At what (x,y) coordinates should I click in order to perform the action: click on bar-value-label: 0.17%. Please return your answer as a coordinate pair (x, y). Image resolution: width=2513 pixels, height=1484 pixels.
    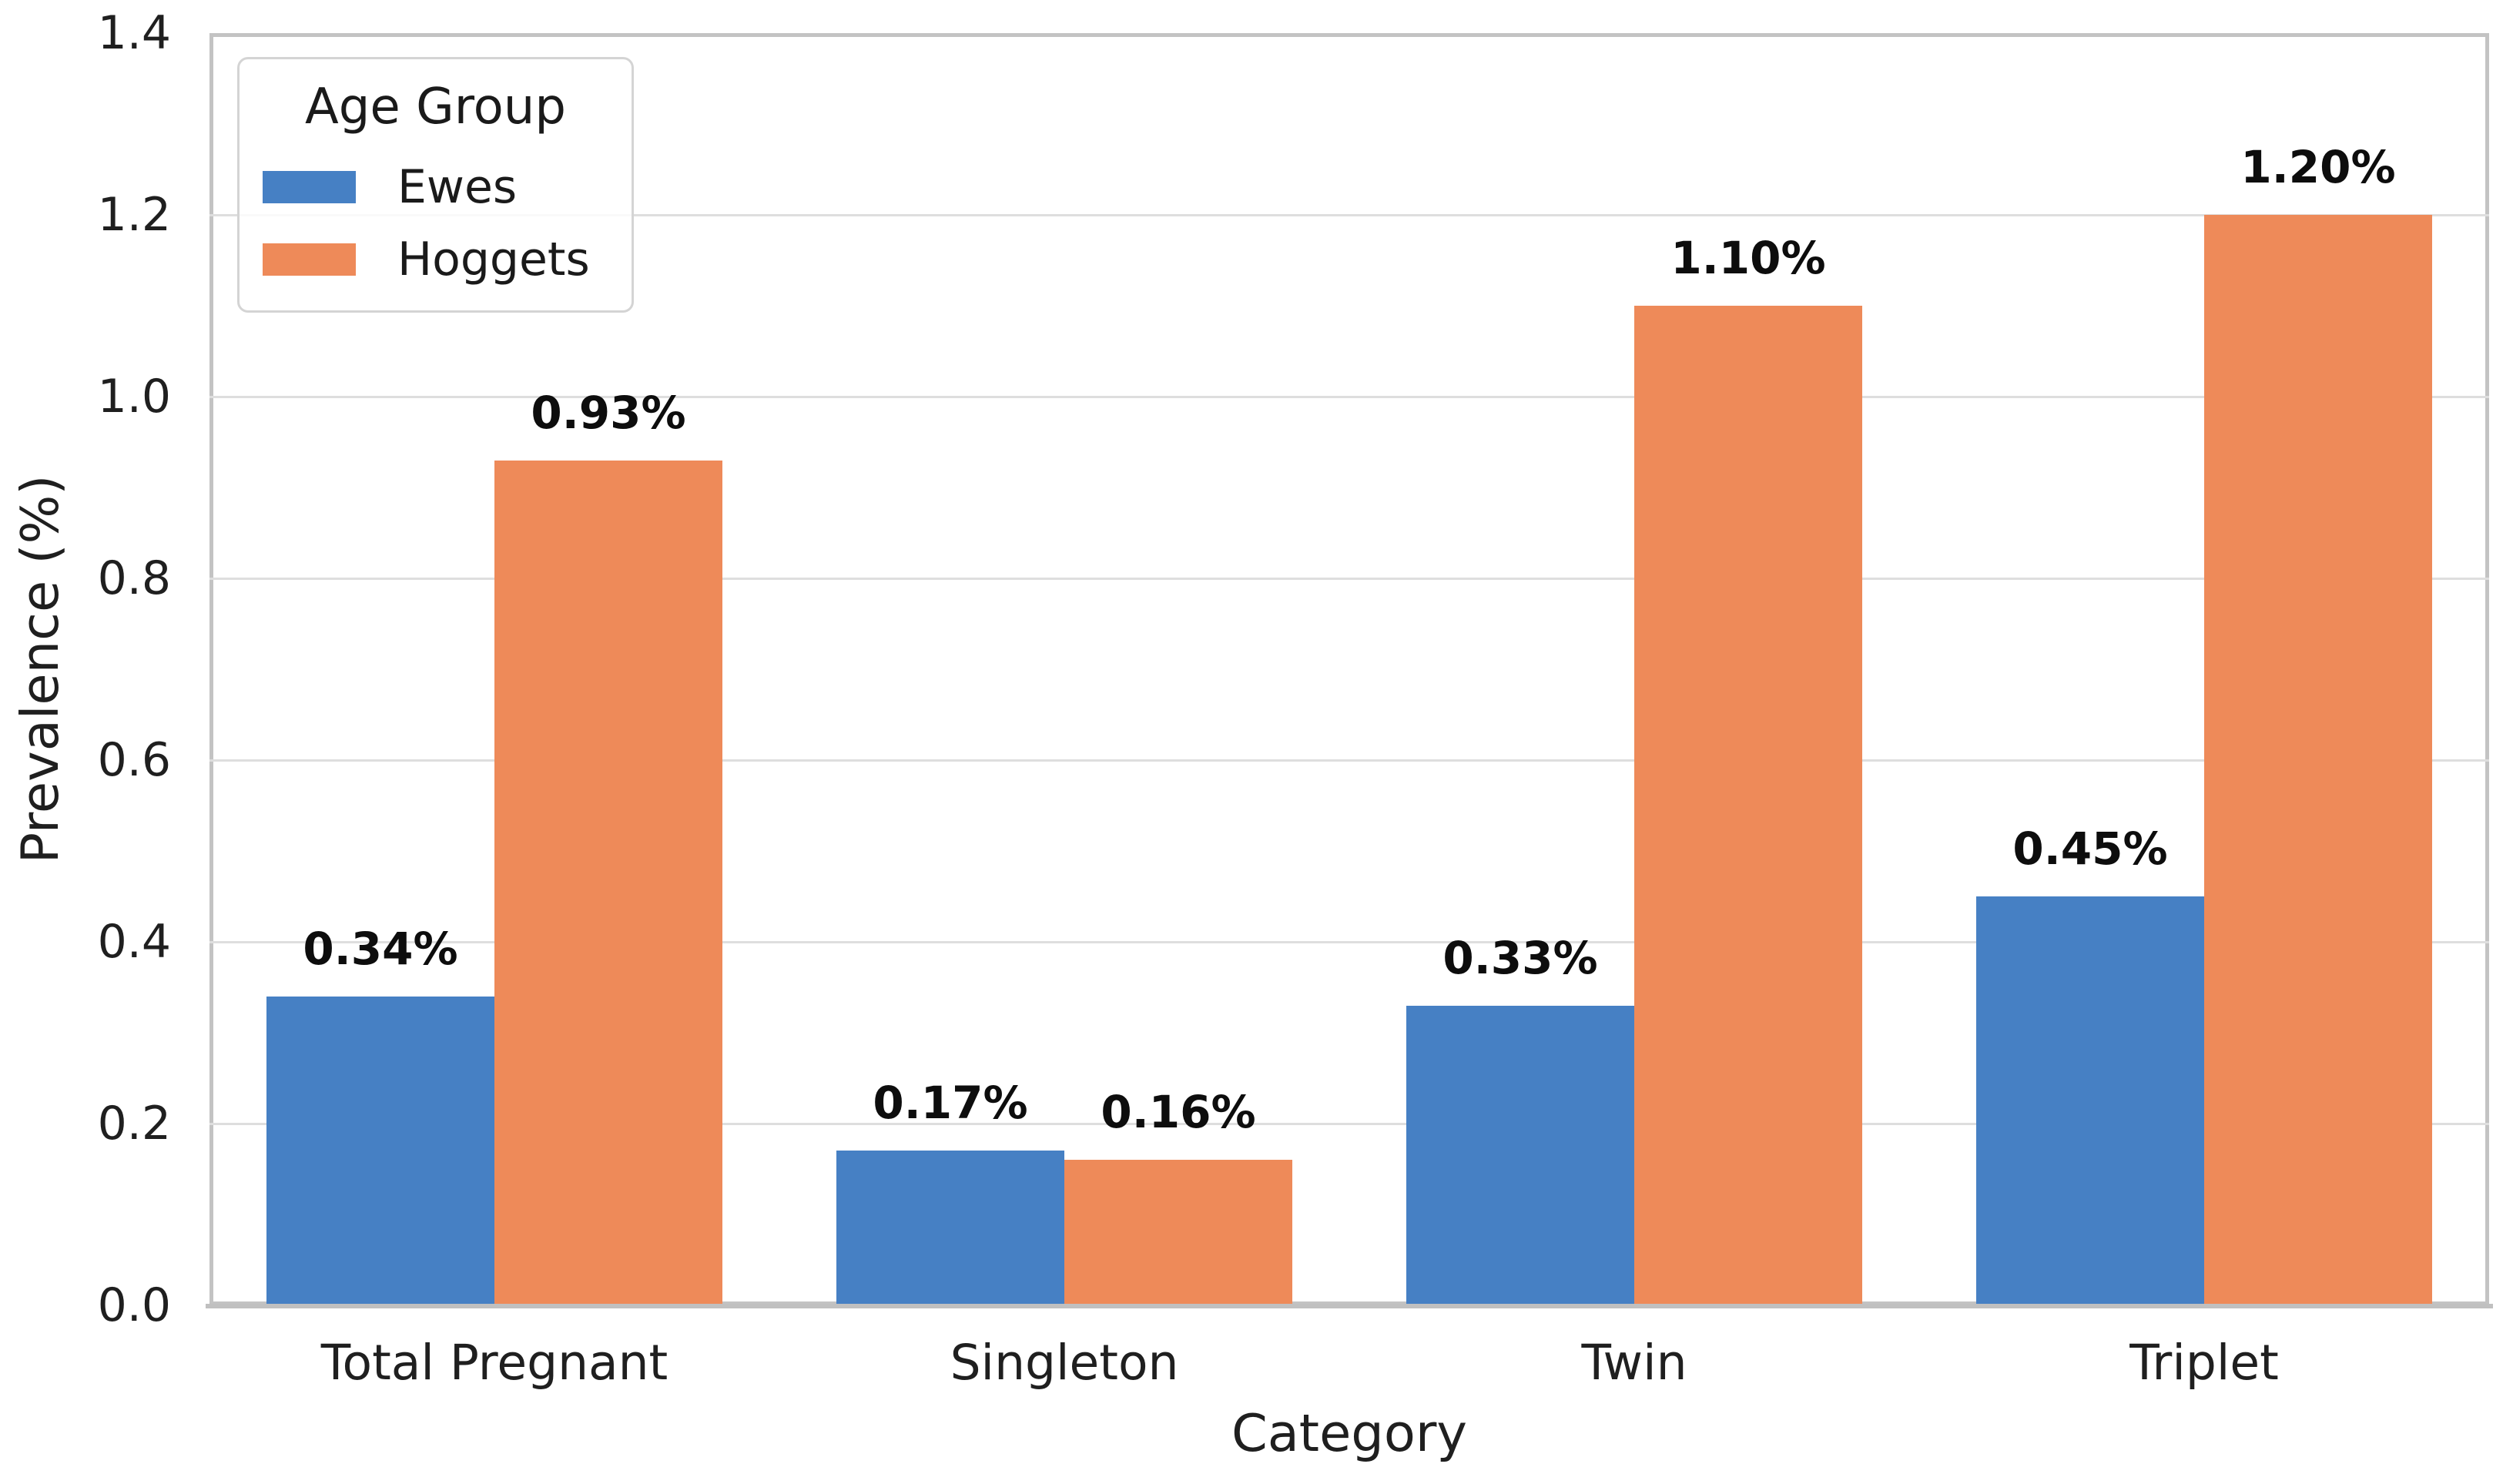
    Looking at the image, I should click on (950, 1103).